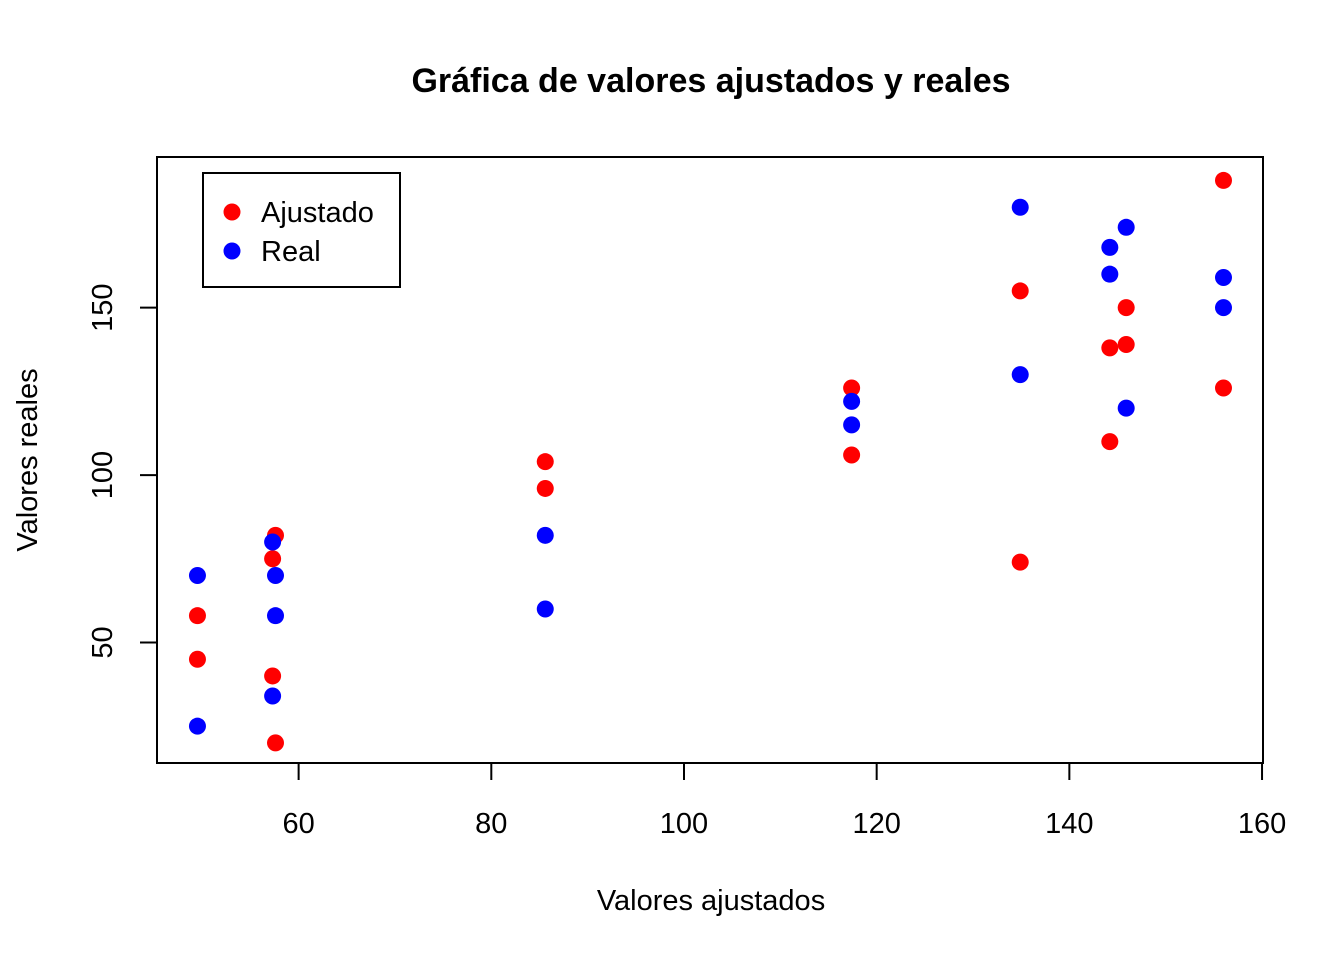  Describe the element at coordinates (491, 824) in the screenshot. I see `x-tick-label: 80` at that location.